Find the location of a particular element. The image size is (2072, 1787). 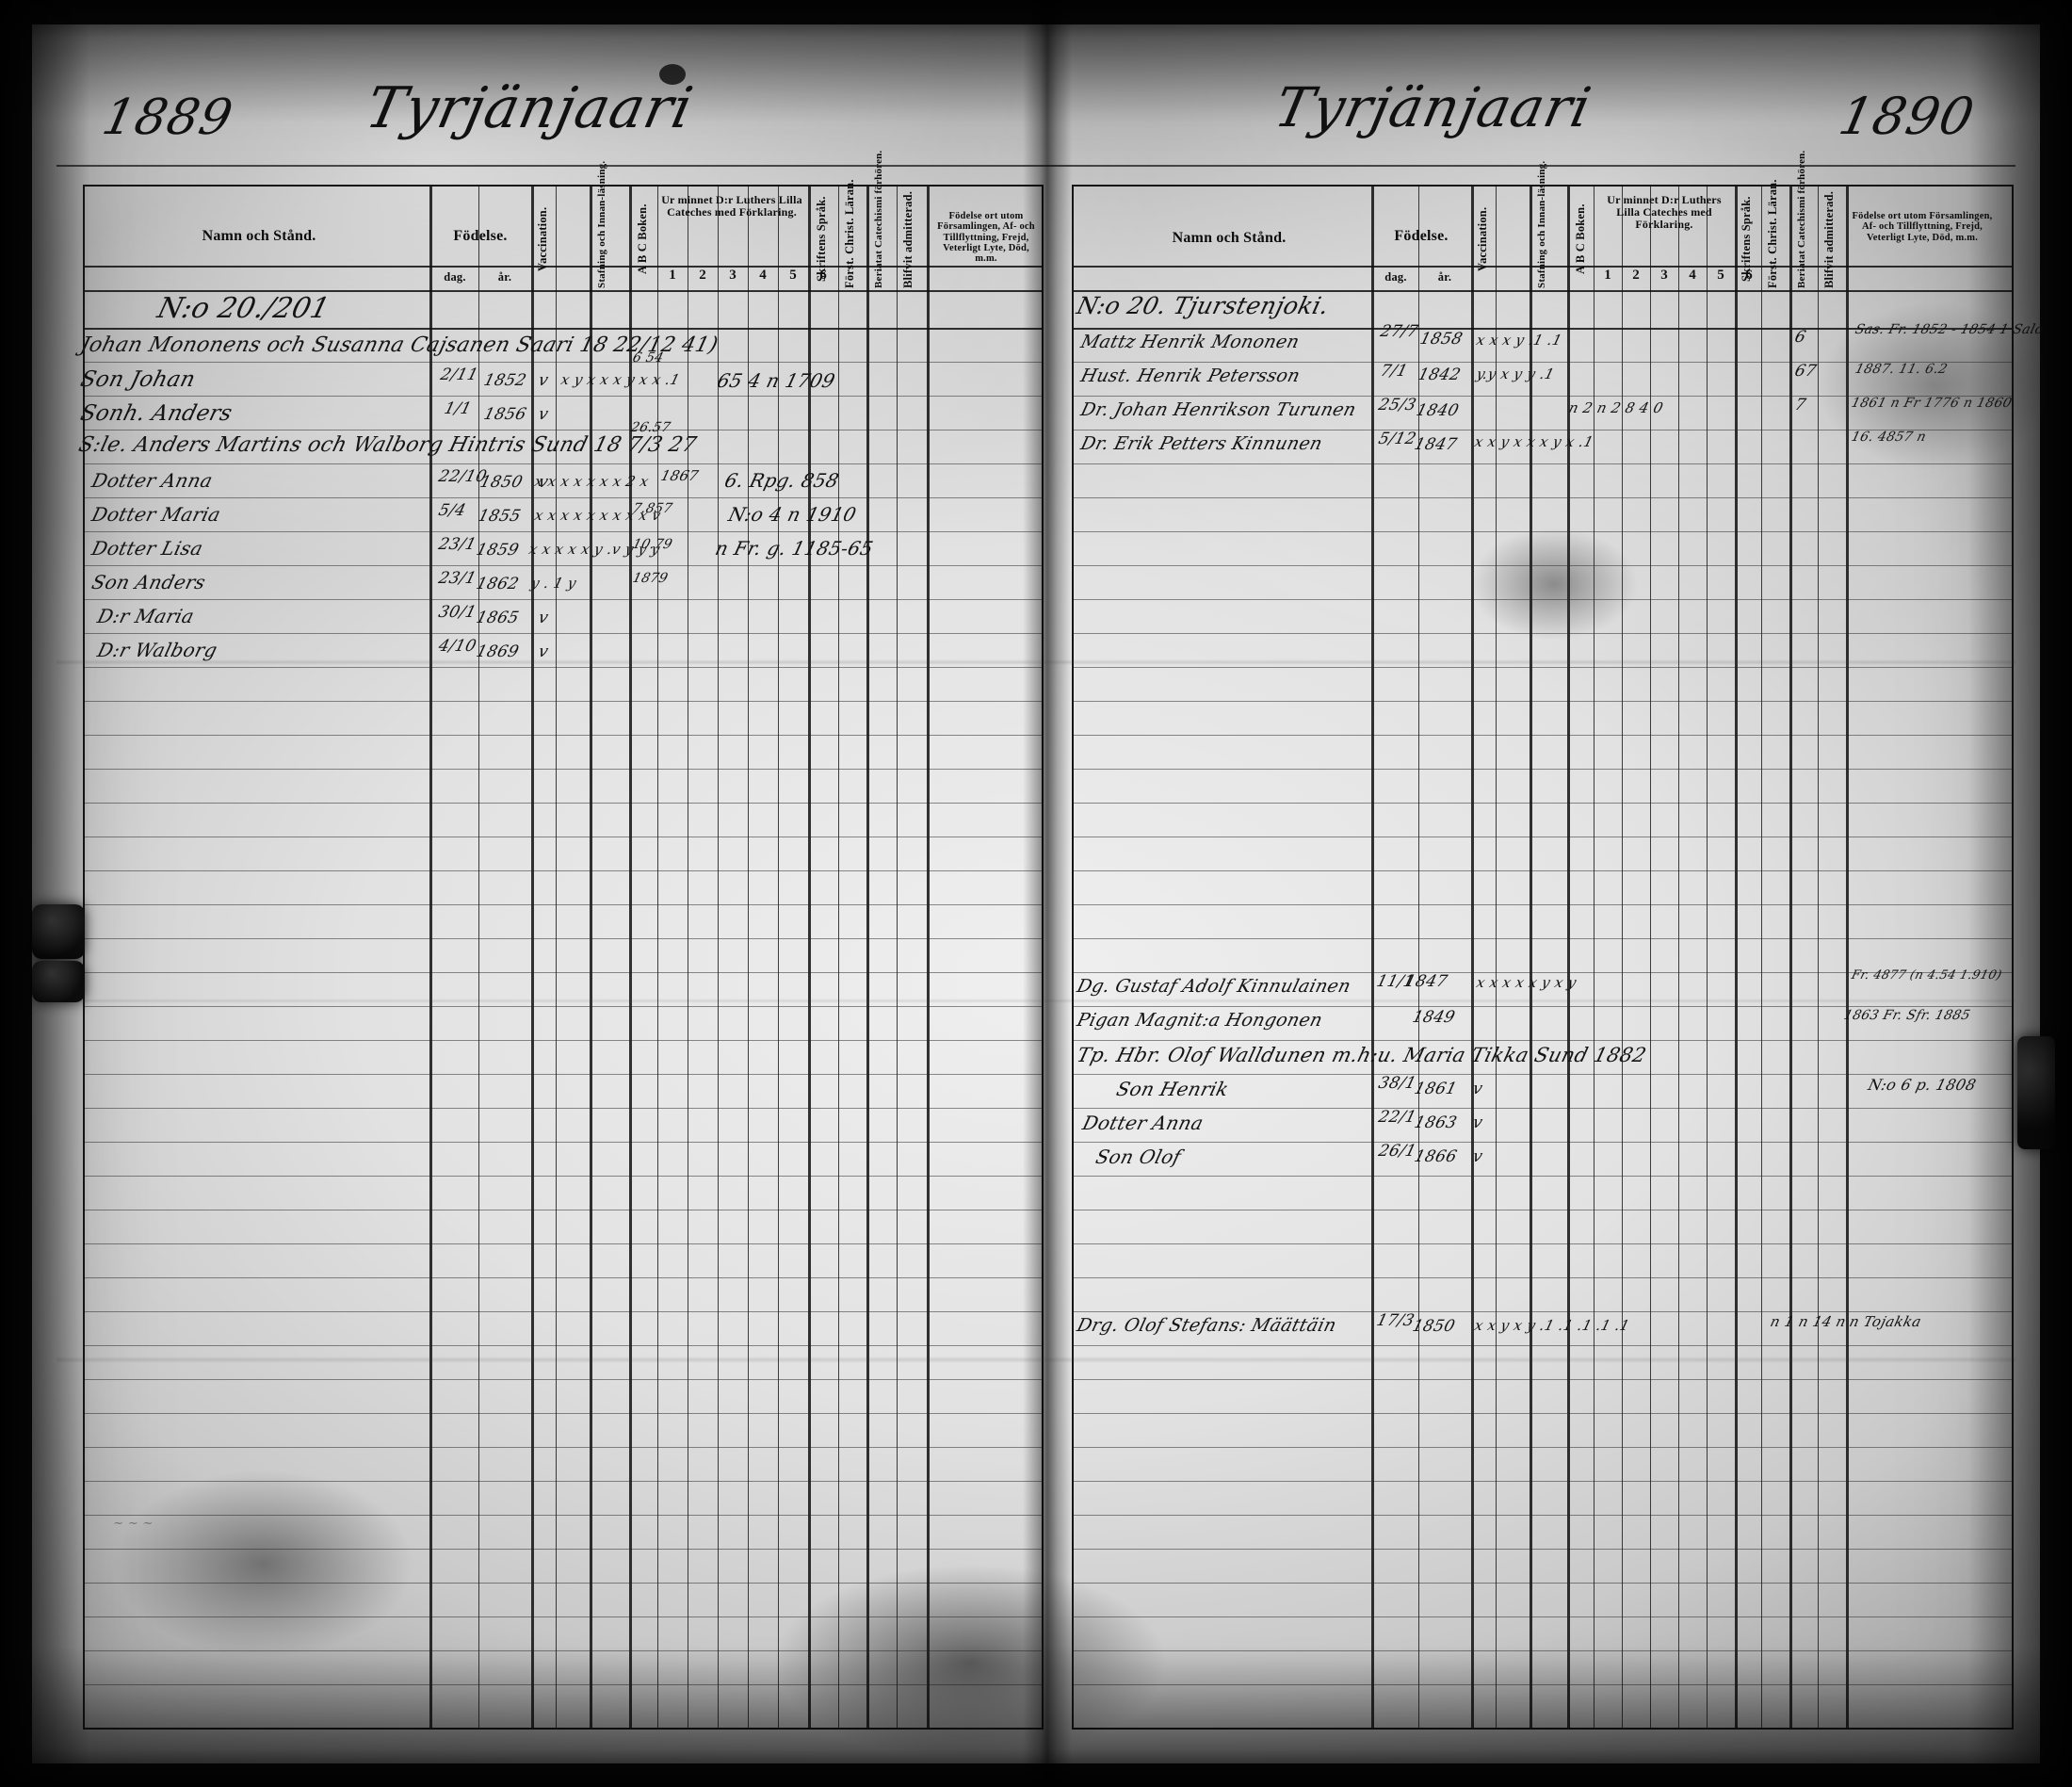

right-row-name-1: Hust. Henrik Petersson is located at coordinates (1190, 376).